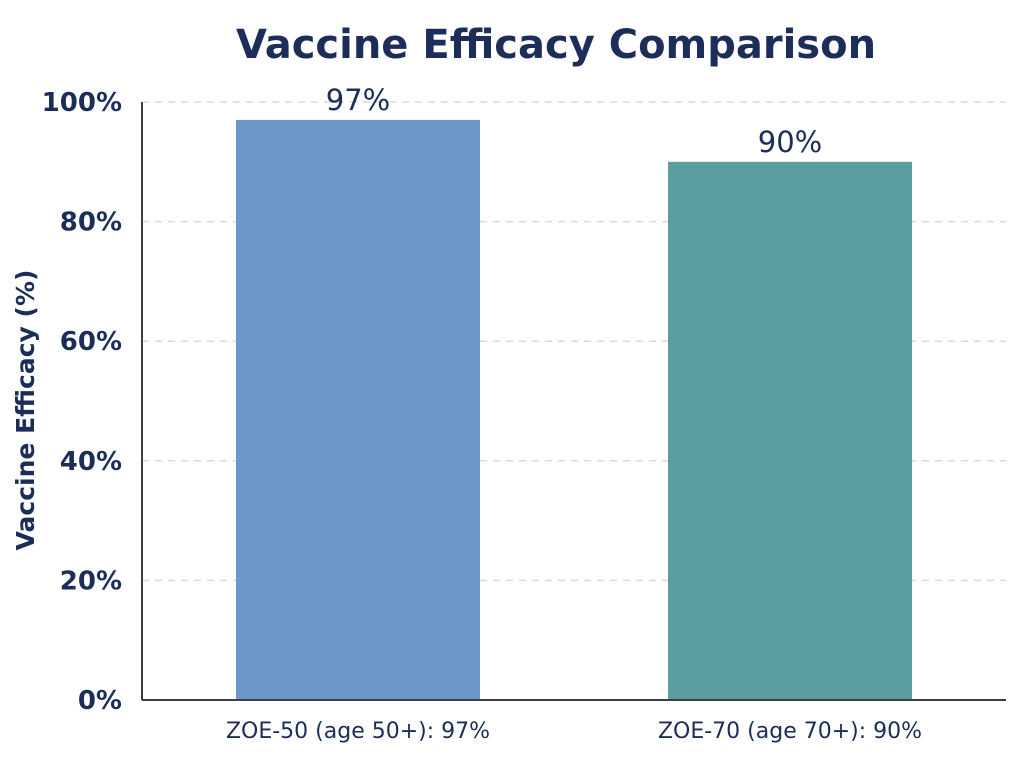 The image size is (1024, 767). What do you see at coordinates (91, 581) in the screenshot?
I see `y-tick-label: 20%` at bounding box center [91, 581].